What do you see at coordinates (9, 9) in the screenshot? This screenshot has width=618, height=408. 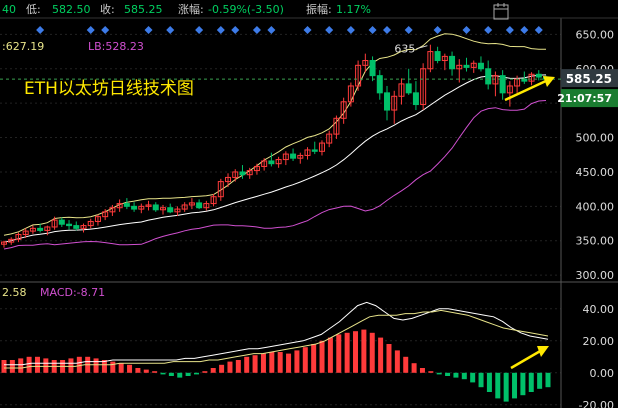 I see `open-value: 40` at bounding box center [9, 9].